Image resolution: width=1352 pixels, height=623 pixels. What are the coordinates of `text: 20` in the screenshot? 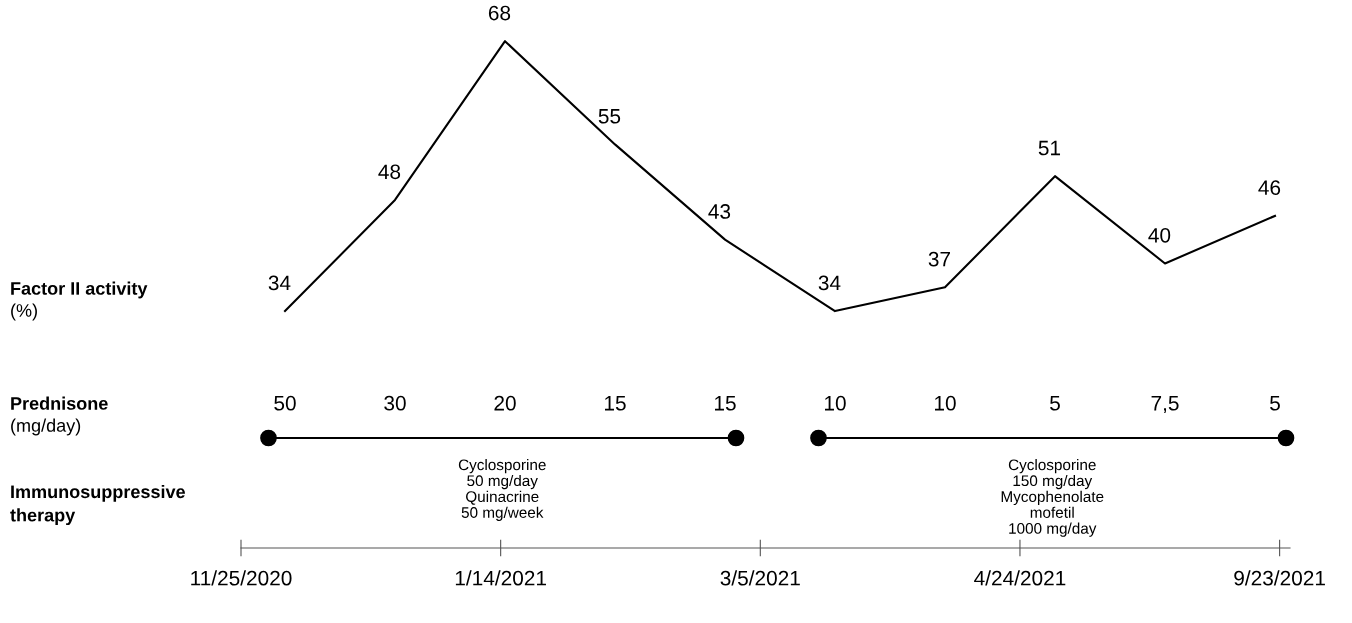 It's located at (505, 403).